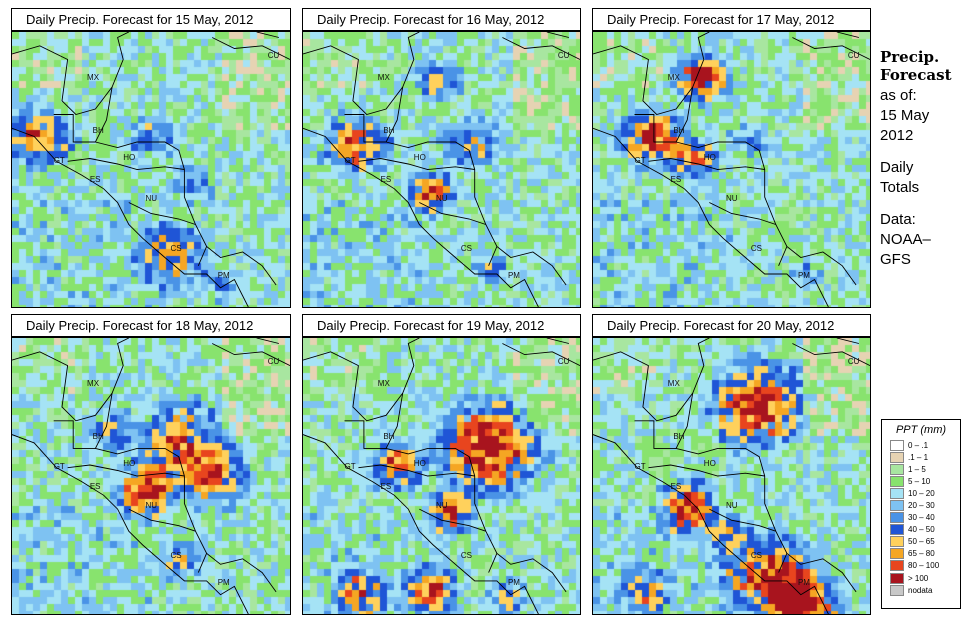 The image size is (967, 633). I want to click on legend-item: 65 – 80, so click(921, 554).